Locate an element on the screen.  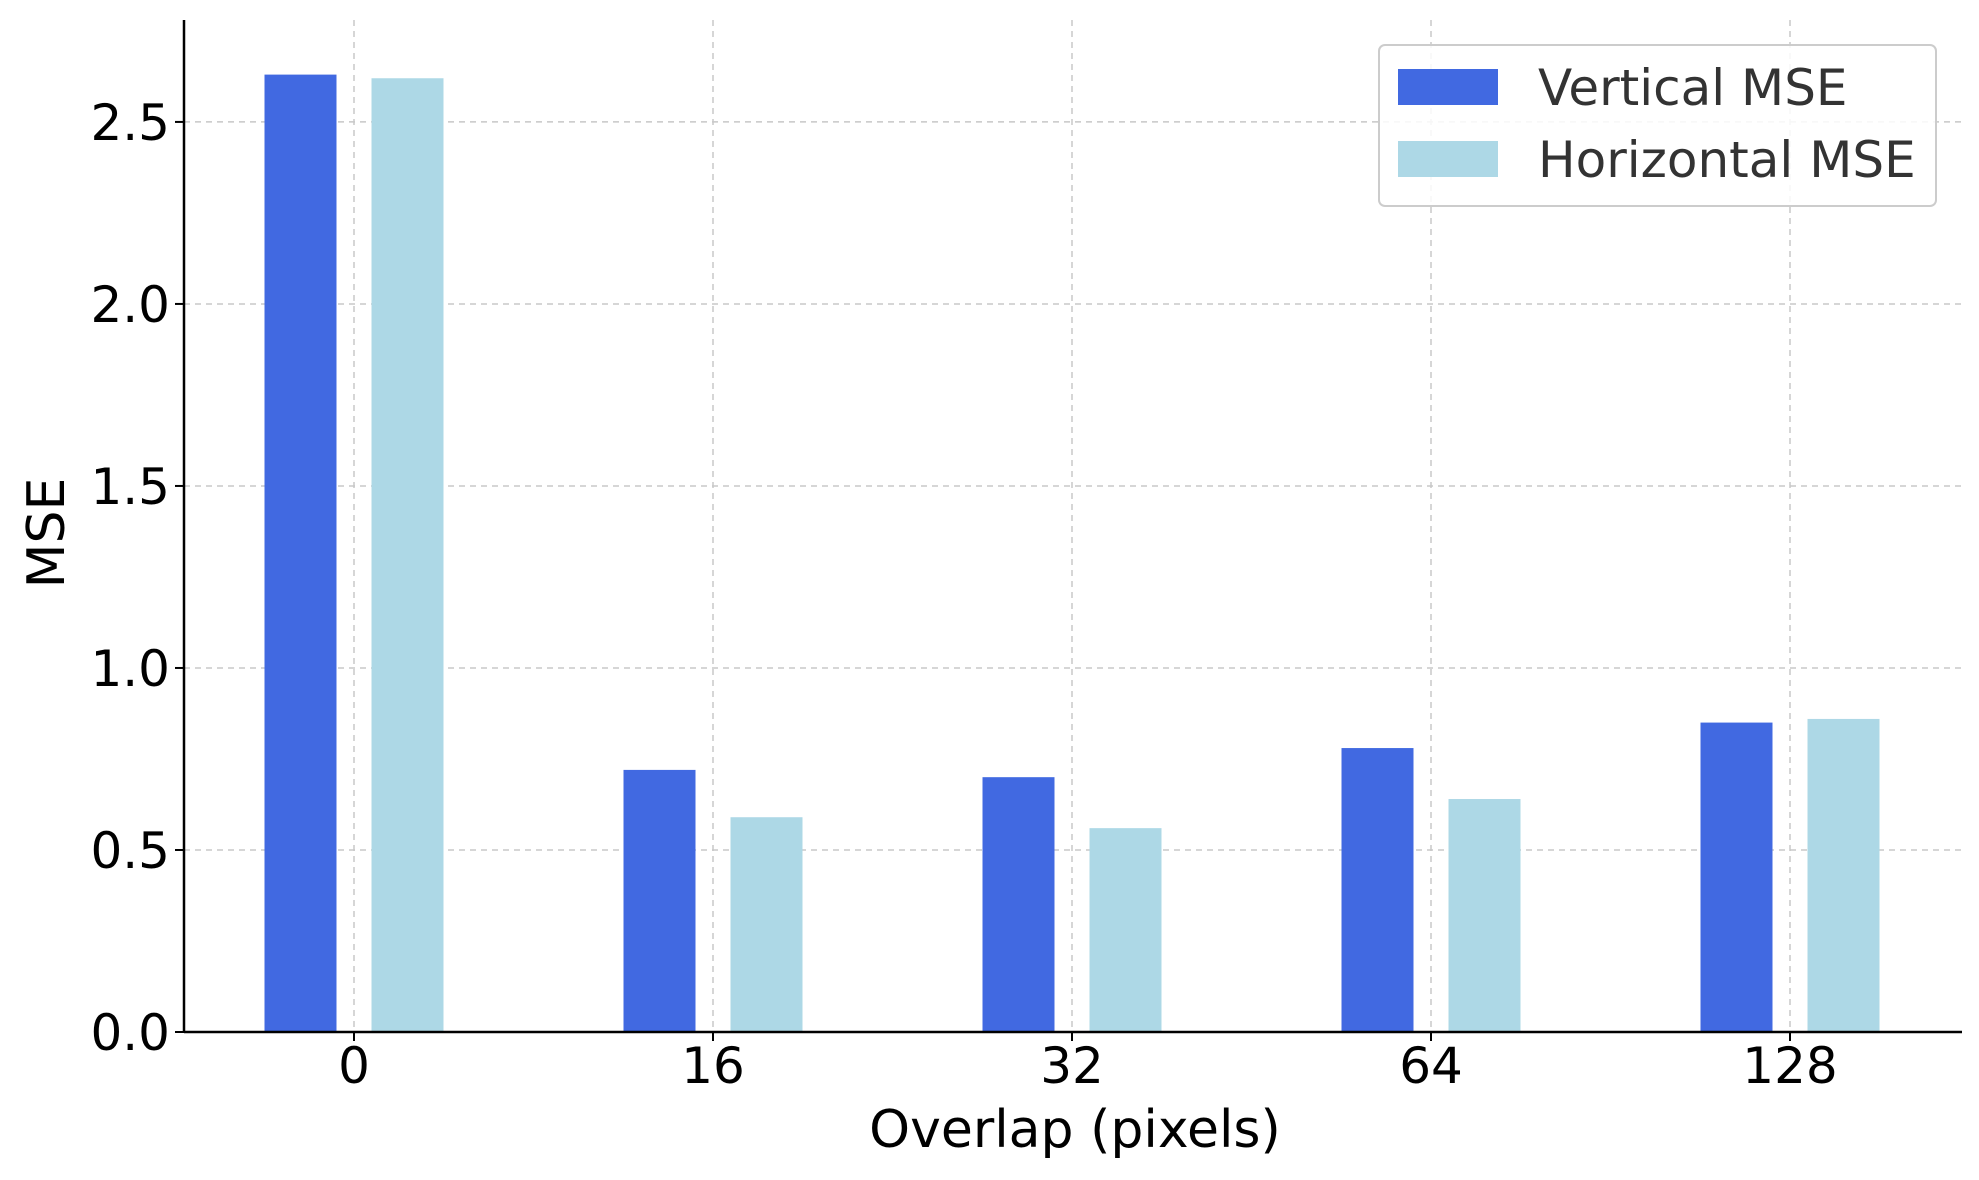
y-tick-label: 0.0 is located at coordinates (130, 1033).